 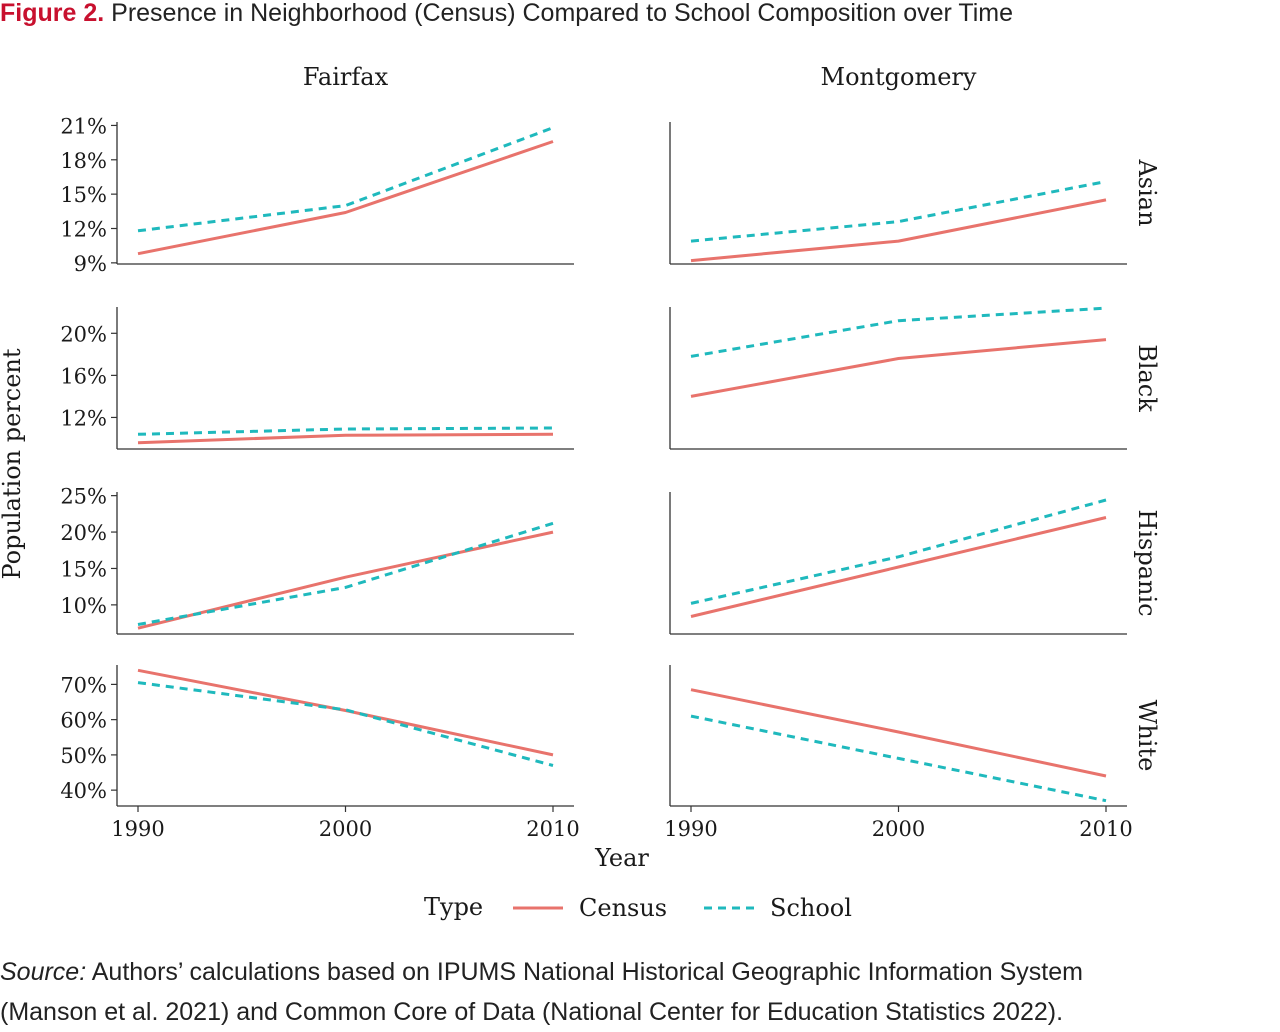 I want to click on panel-montgomery-white-xtick-label: 1990, so click(x=690, y=829).